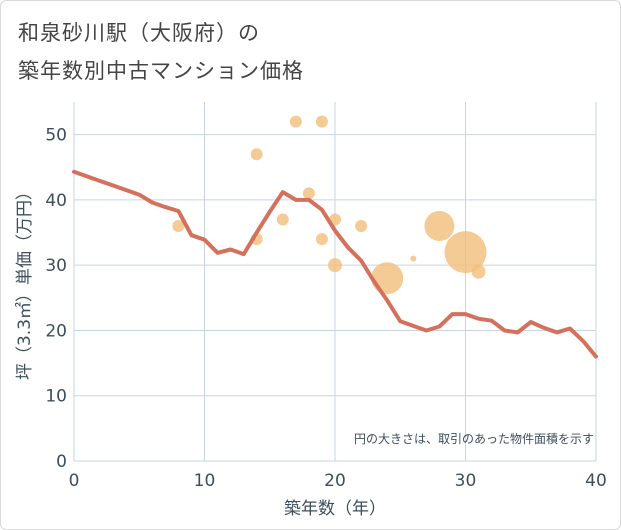 This screenshot has height=530, width=621. Describe the element at coordinates (474, 438) in the screenshot. I see `bubble-size-note: 円の大きさは、取引のあった物件面積を示す` at that location.